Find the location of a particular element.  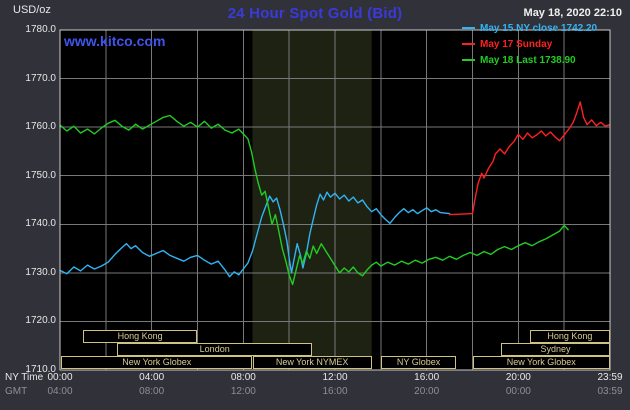

y-axis-tick-label: 1780.0 is located at coordinates (40, 29).